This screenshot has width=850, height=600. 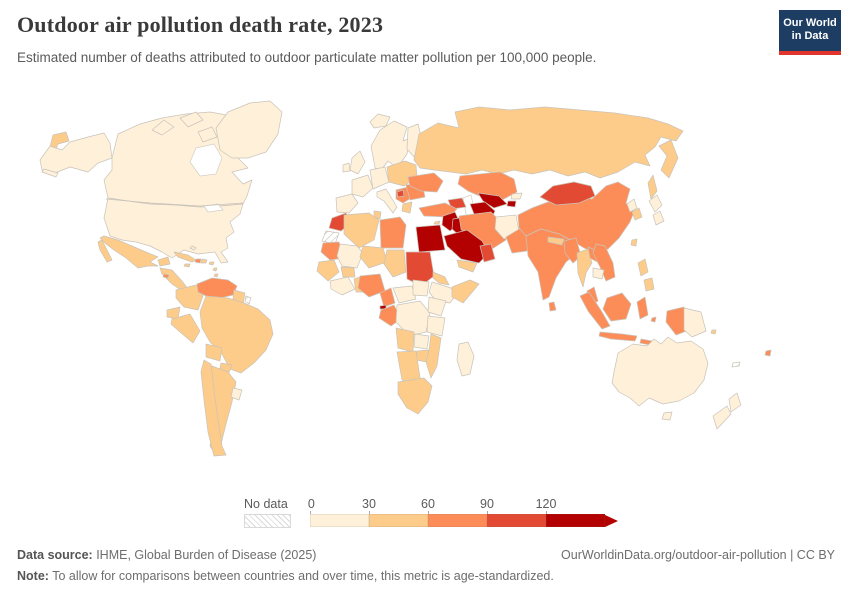 What do you see at coordinates (430, 238) in the screenshot?
I see `country-egypt` at bounding box center [430, 238].